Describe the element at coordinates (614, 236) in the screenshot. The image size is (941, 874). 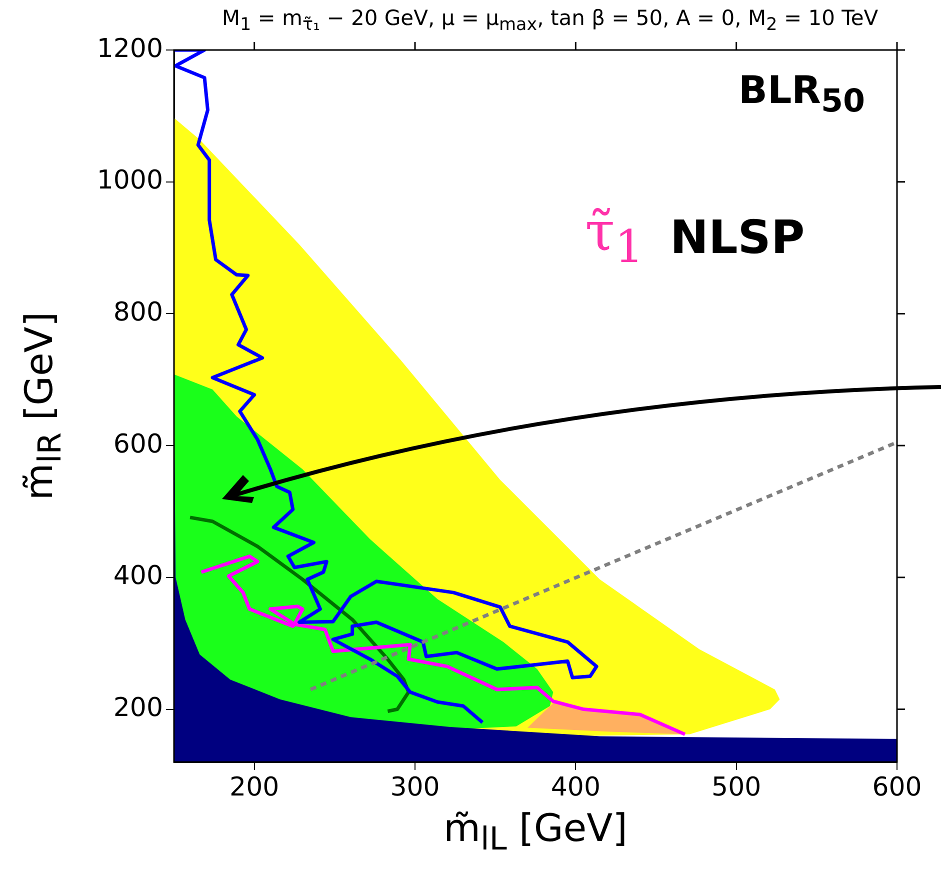
I see `annotation: τ̃$_{1}$` at that location.